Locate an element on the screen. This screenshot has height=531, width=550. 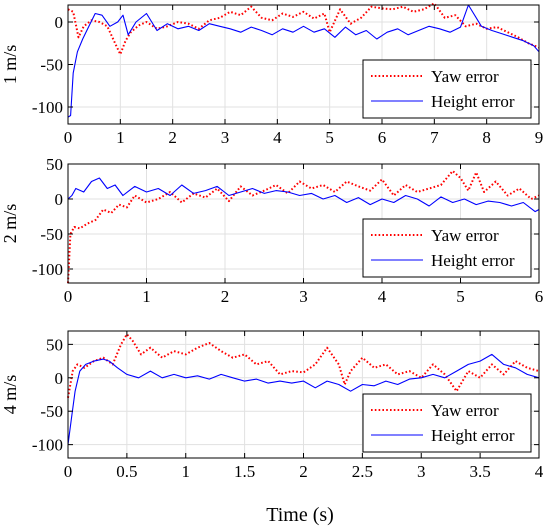
x-tick-label: 3.5 is located at coordinates (480, 471).